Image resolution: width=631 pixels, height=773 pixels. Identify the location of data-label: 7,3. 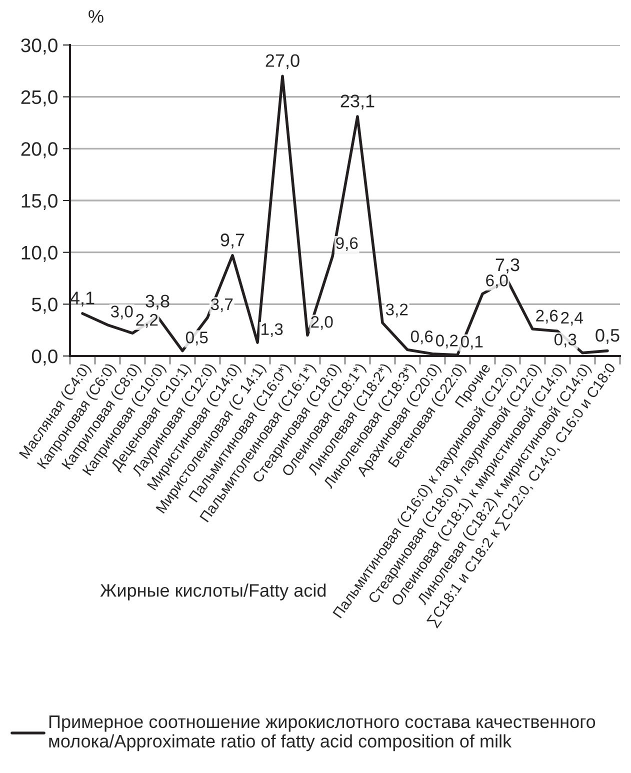
(508, 266).